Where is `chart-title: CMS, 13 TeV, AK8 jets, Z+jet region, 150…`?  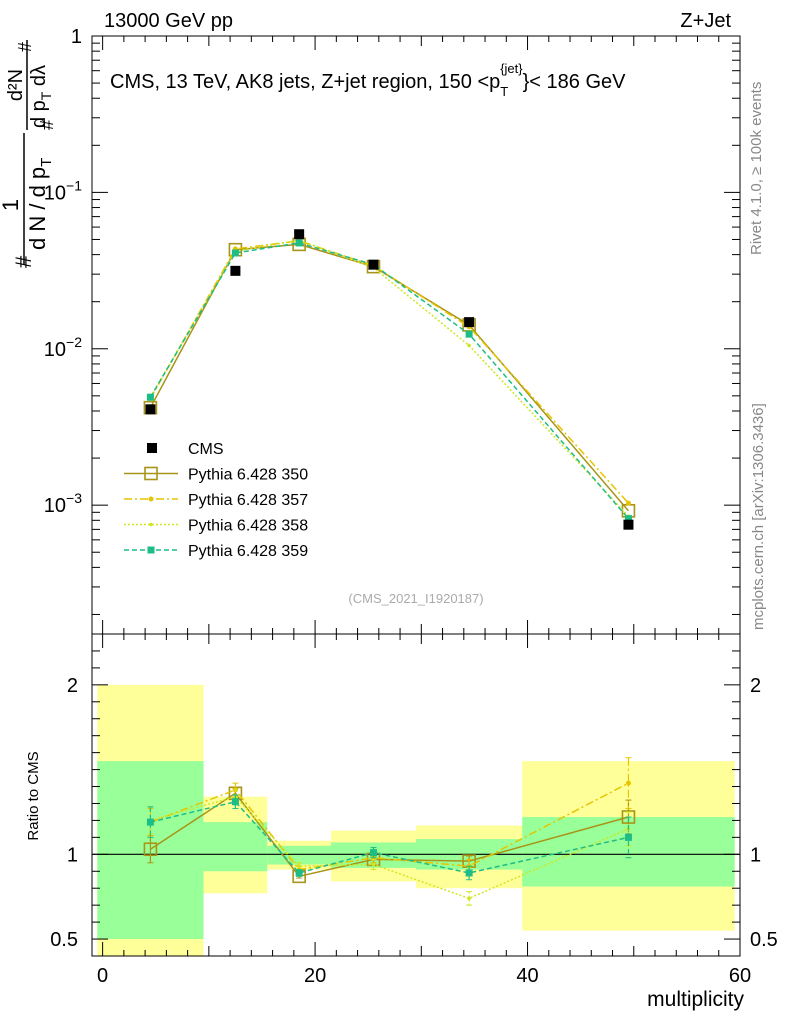
chart-title: CMS, 13 TeV, AK8 jets, Z+jet region, 150… is located at coordinates (368, 80).